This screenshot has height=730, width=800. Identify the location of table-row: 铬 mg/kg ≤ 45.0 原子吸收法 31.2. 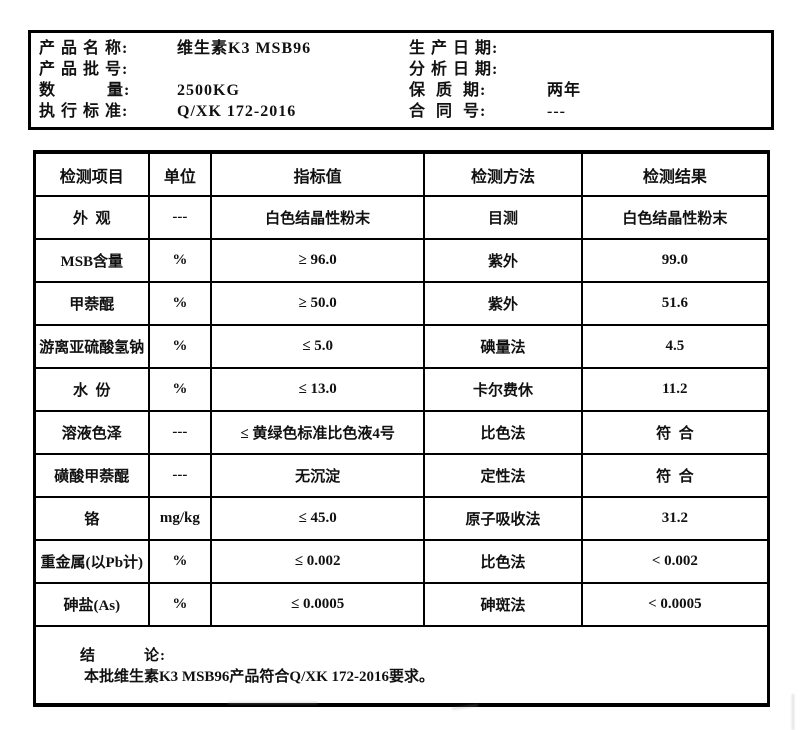
(401, 518).